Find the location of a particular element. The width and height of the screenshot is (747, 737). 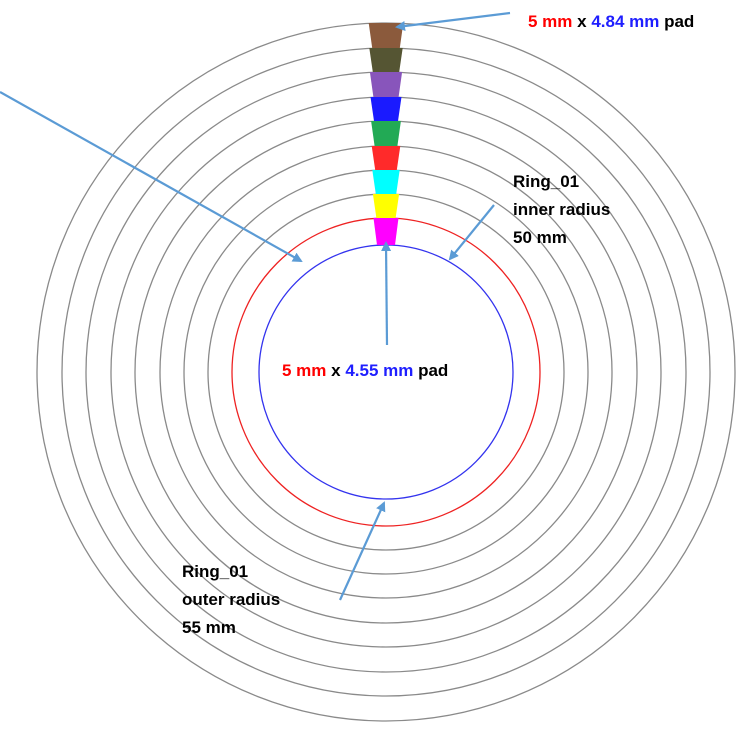

inner-radius-label-line1: Ring_01 is located at coordinates (546, 181).